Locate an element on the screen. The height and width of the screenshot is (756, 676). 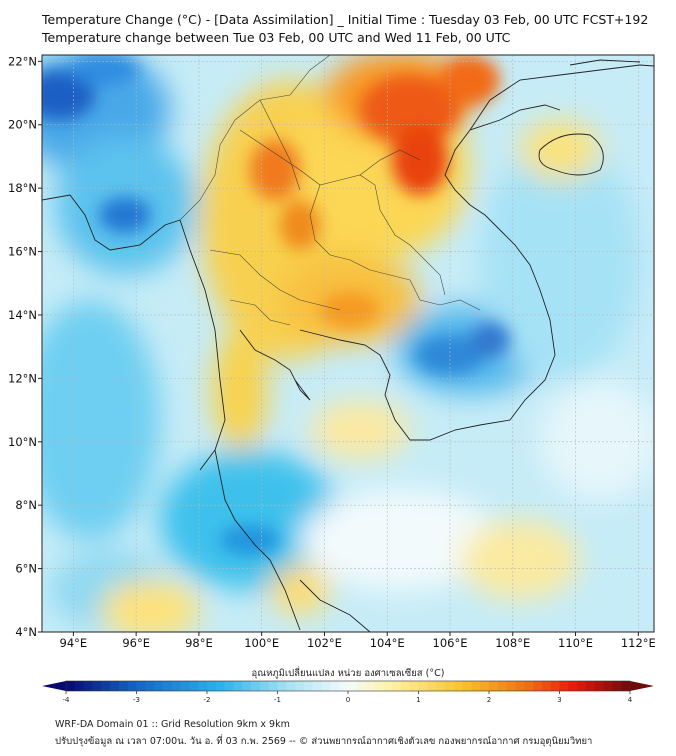
colorbar-tick-label: 0 is located at coordinates (348, 700).